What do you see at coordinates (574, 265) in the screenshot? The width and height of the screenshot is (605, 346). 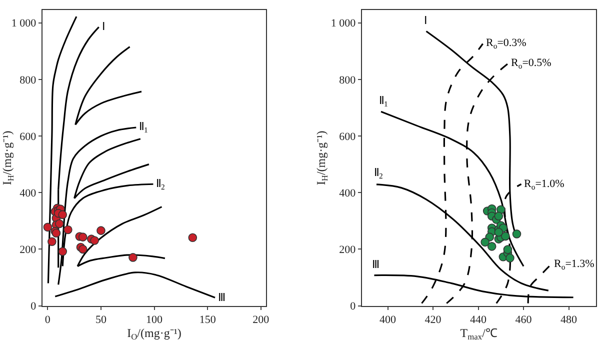 I see `annotation: R$_{o}$=1.3%` at bounding box center [574, 265].